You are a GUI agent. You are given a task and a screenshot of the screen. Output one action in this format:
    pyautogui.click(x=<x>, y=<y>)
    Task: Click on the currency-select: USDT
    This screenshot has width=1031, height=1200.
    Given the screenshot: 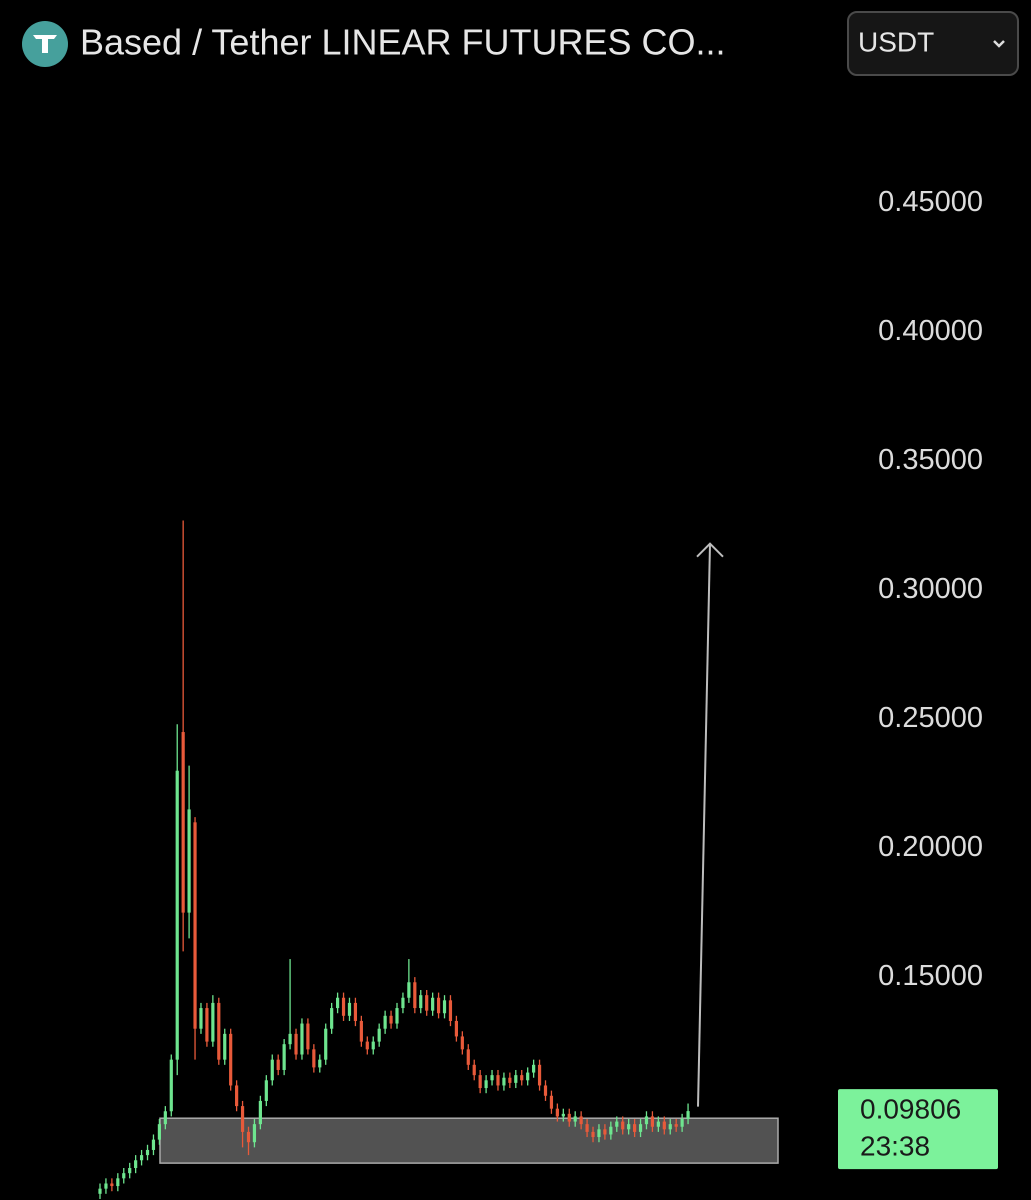 What is the action you would take?
    pyautogui.click(x=933, y=43)
    